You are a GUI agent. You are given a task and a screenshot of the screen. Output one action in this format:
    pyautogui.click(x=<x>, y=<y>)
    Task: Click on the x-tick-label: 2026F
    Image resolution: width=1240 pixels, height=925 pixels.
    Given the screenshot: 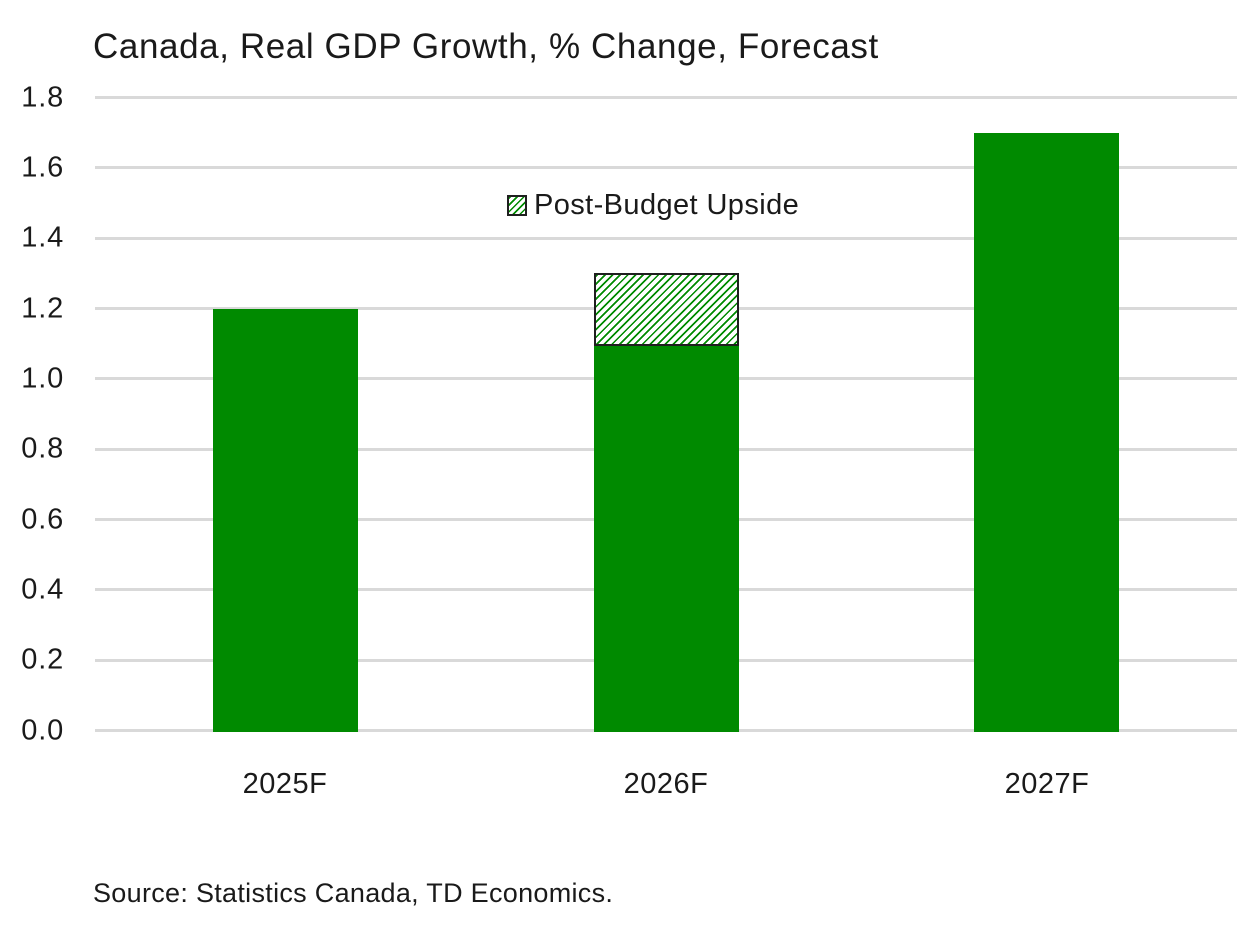 What is the action you would take?
    pyautogui.click(x=666, y=784)
    